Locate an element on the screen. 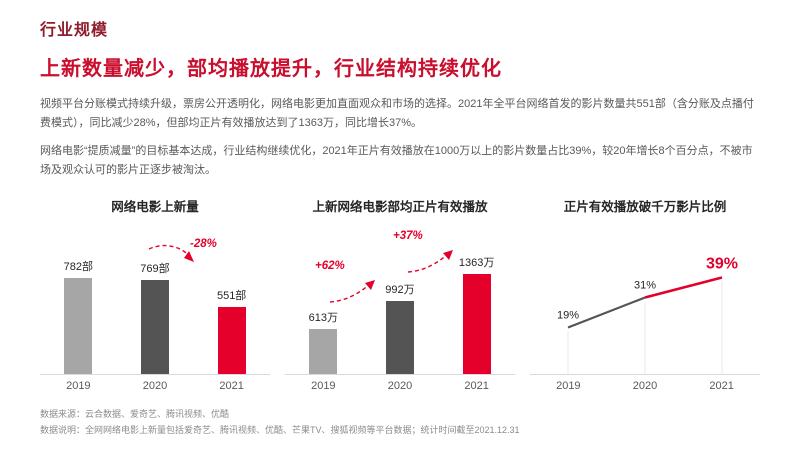 This screenshot has width=800, height=450. point-value-label: 31% is located at coordinates (645, 286).